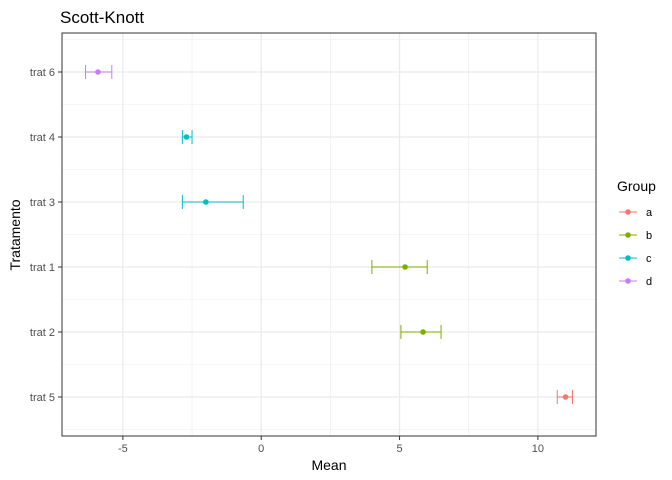 This screenshot has width=672, height=480. What do you see at coordinates (42, 268) in the screenshot?
I see `y-tick-label: trat 1` at bounding box center [42, 268].